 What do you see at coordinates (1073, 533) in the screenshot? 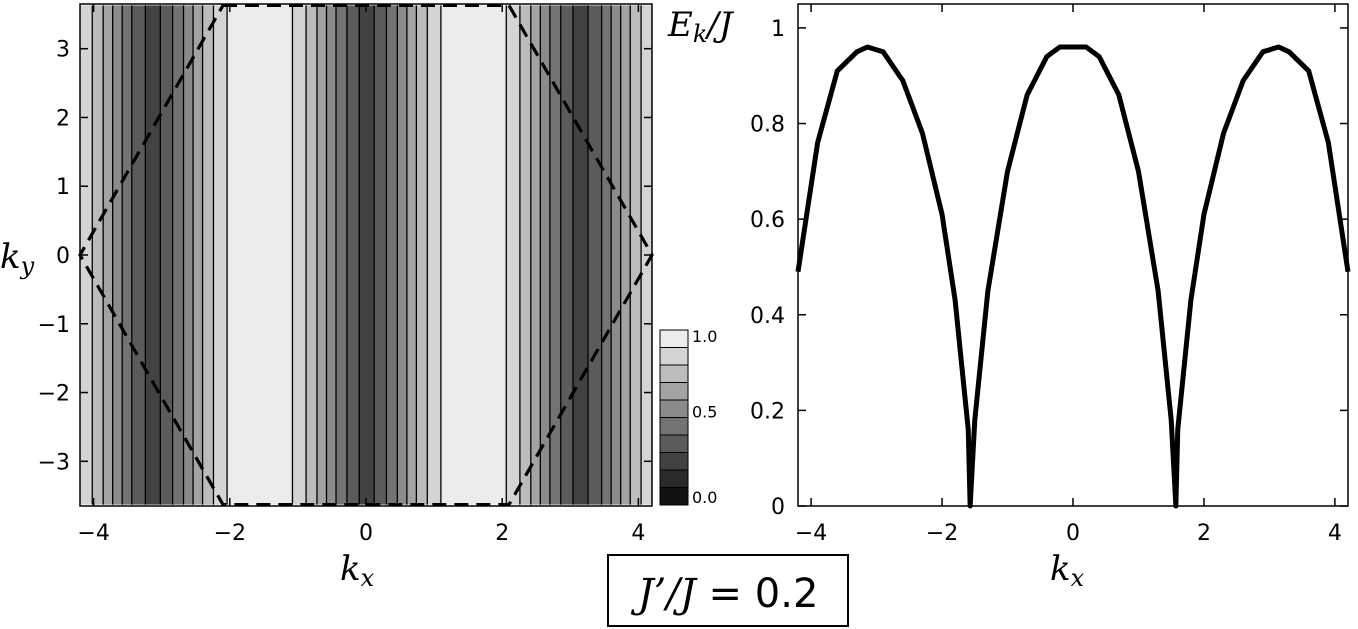
I see `line-x-tick-label: 0` at bounding box center [1073, 533].